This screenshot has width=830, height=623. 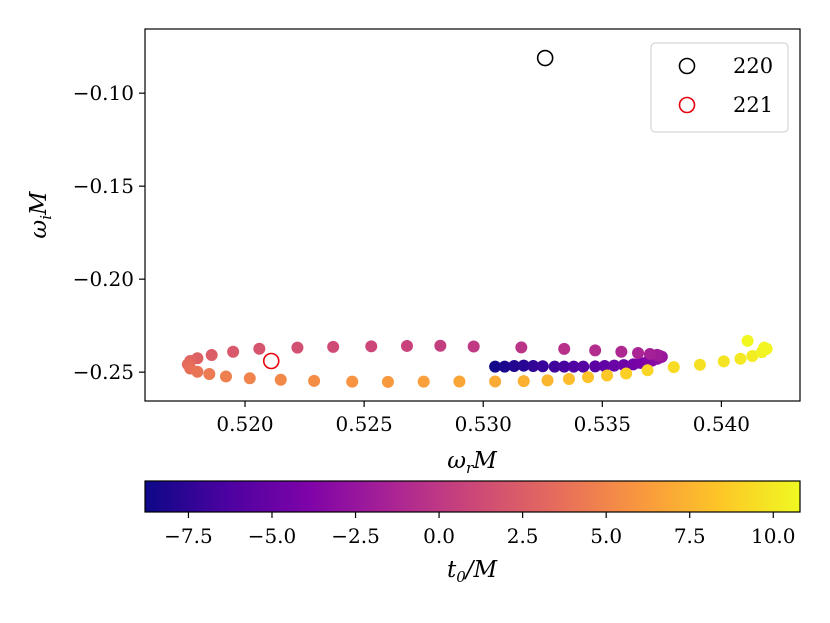 What do you see at coordinates (690, 536) in the screenshot?
I see `colorbar-tick-label: 7.5` at bounding box center [690, 536].